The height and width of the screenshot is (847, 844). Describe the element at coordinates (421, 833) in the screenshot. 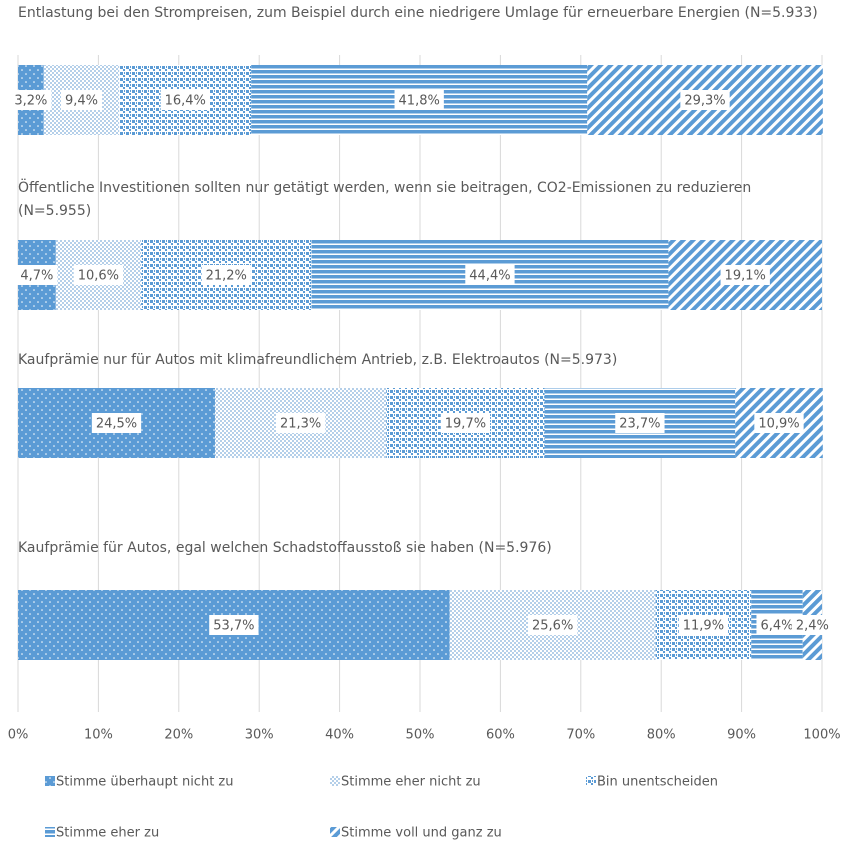

I see `legend-label: Stimme voll und ganz zu` at that location.